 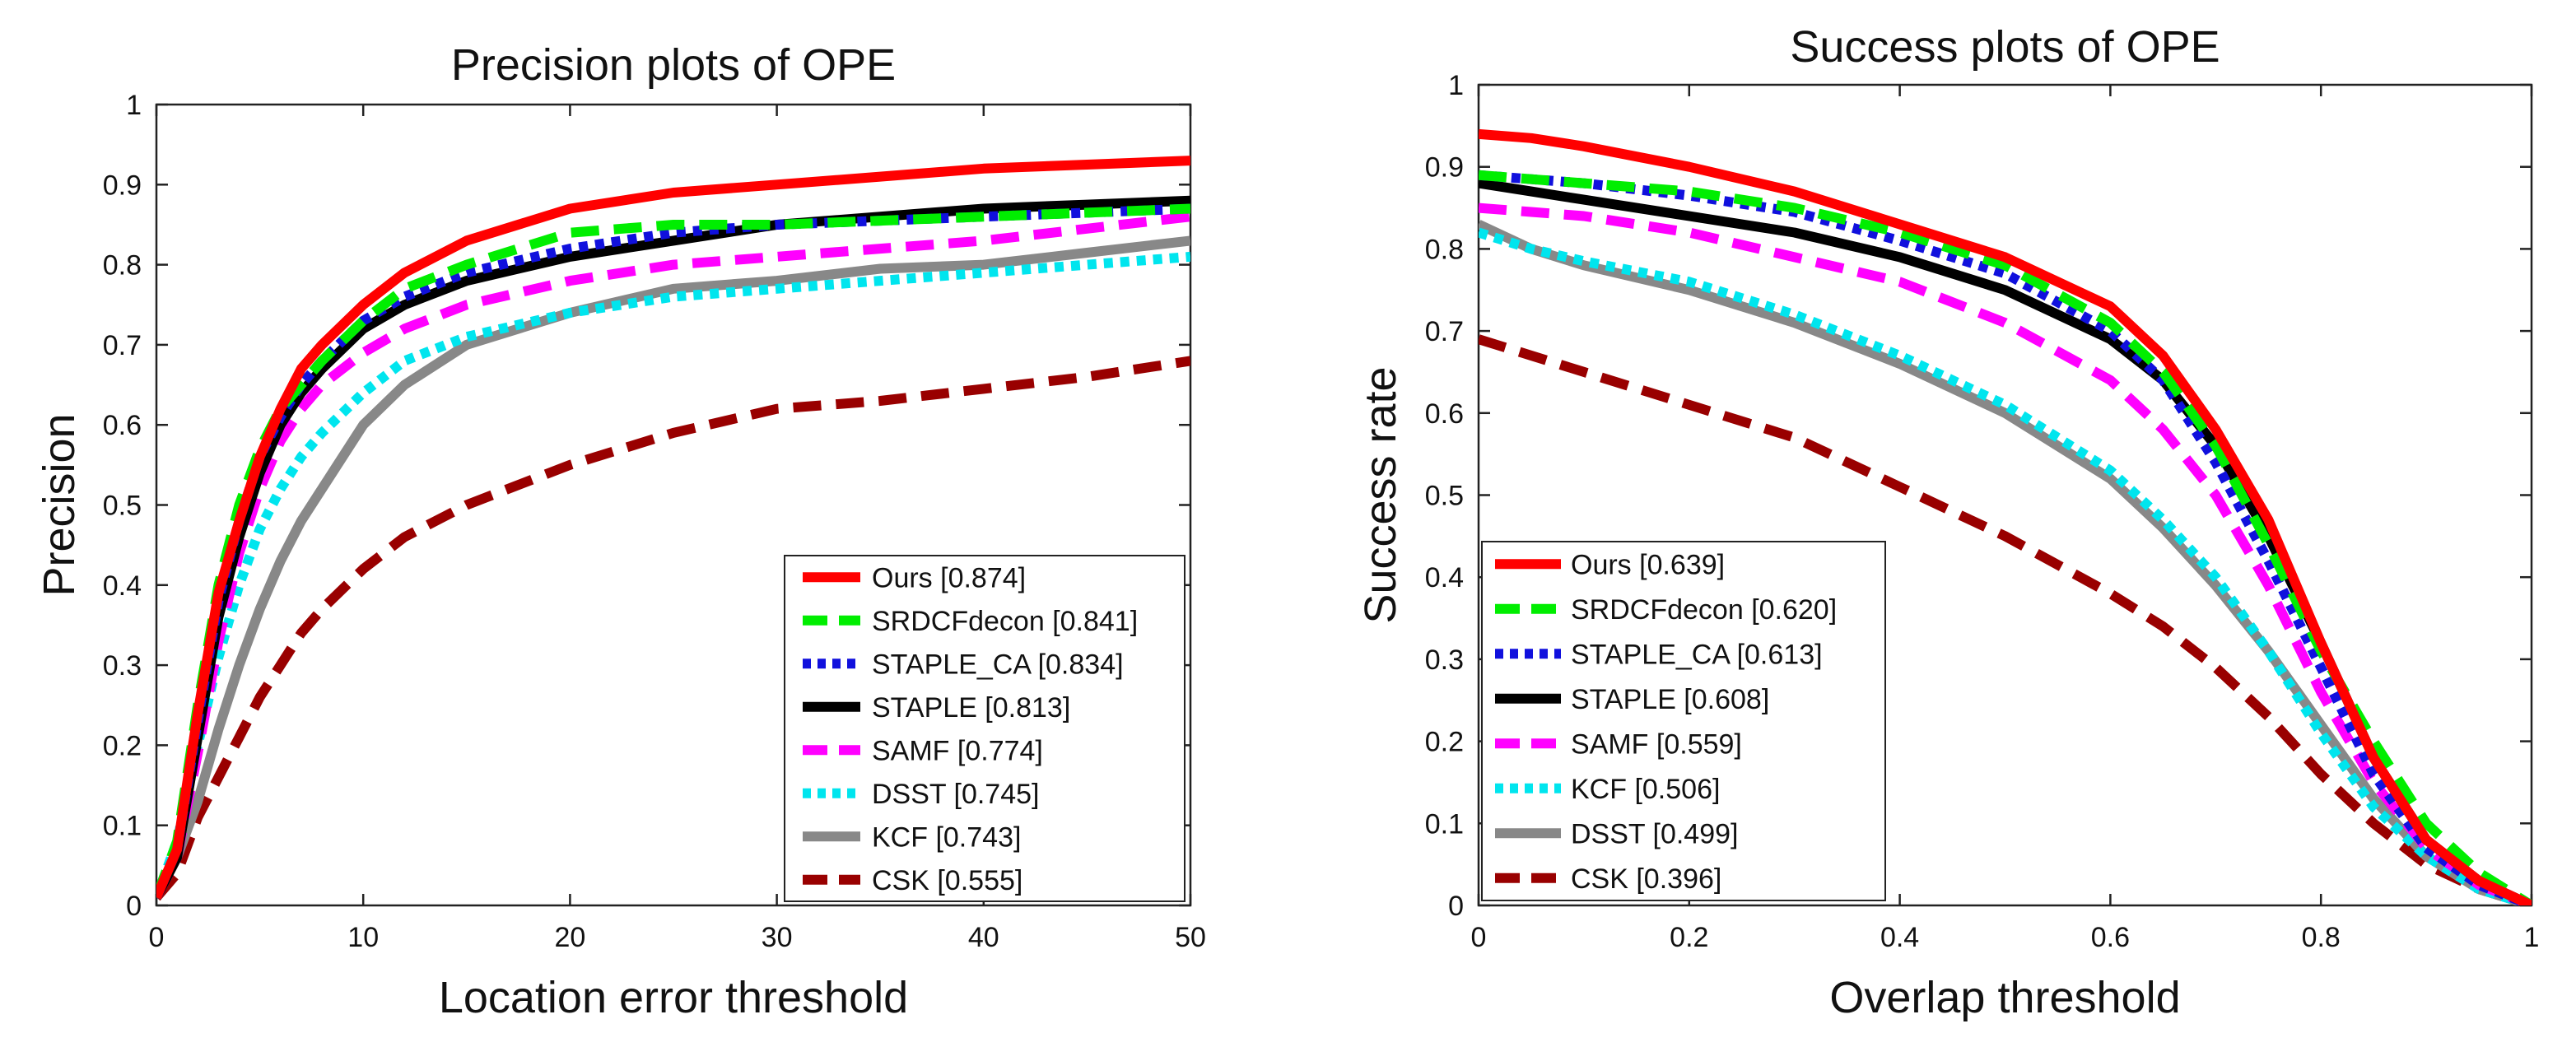 What do you see at coordinates (1697, 654) in the screenshot?
I see `legend-entry-label: STAPLE_CA [0.613]` at bounding box center [1697, 654].